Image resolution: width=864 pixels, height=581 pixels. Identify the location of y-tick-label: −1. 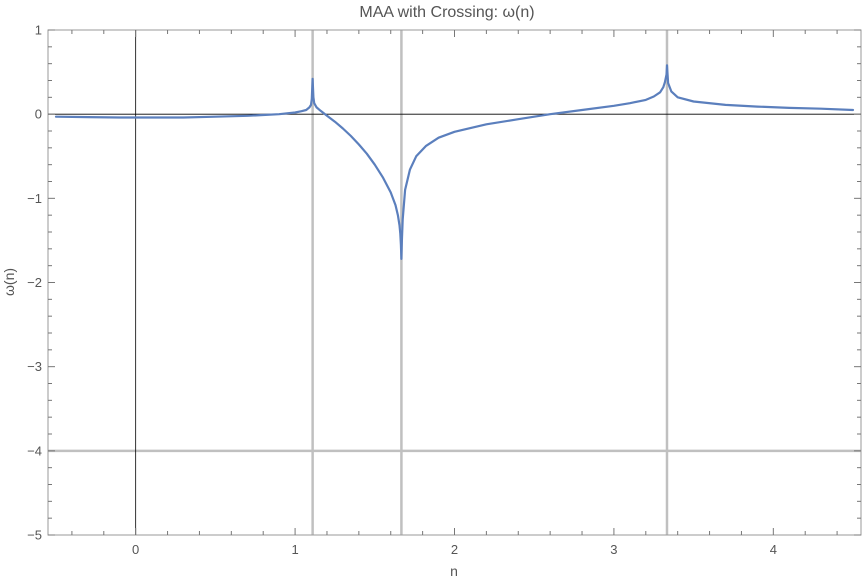
(34, 198).